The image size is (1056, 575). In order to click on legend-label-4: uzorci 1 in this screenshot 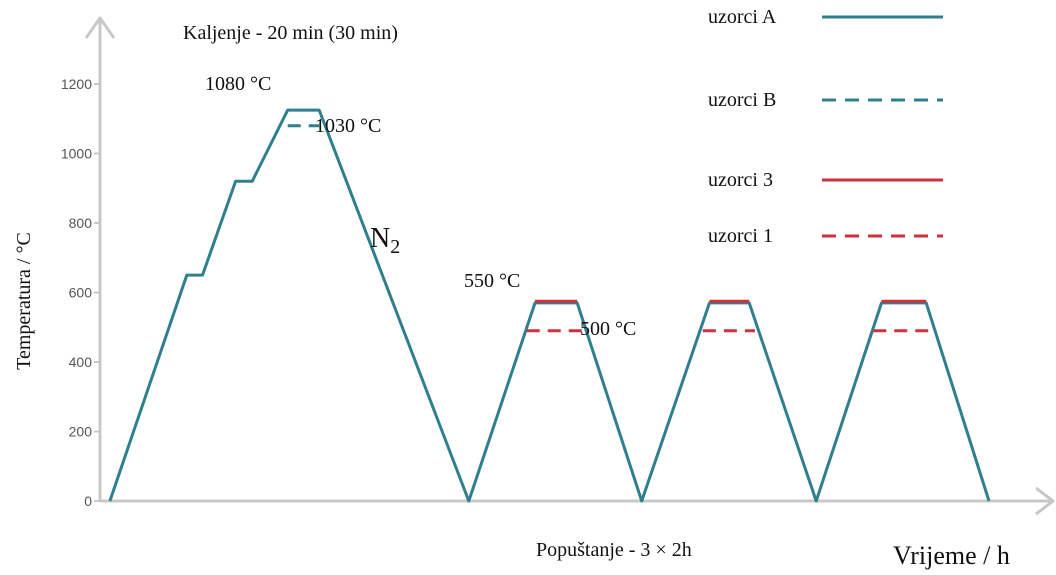, I will do `click(740, 236)`.